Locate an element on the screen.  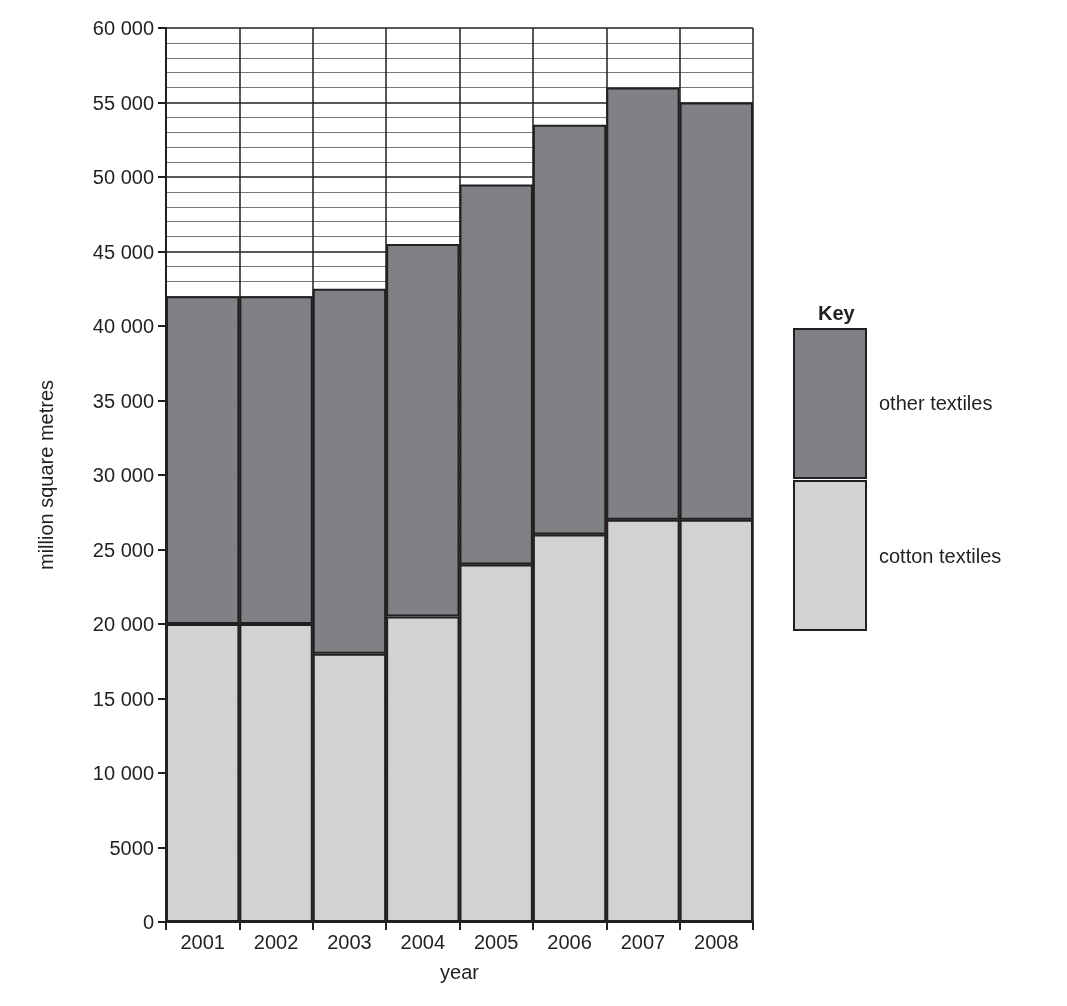
x-tick-label: 2006 is located at coordinates (569, 942).